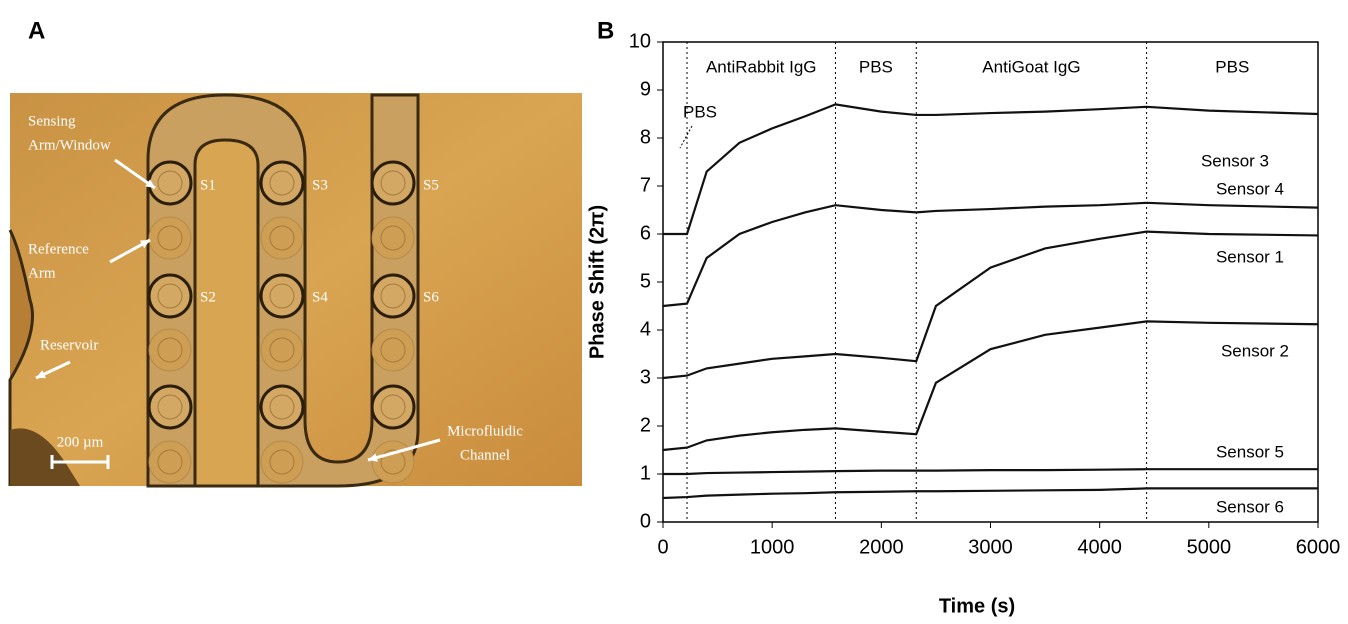 This screenshot has width=1348, height=624. Describe the element at coordinates (21, 357) in the screenshot. I see `reservoir` at that location.